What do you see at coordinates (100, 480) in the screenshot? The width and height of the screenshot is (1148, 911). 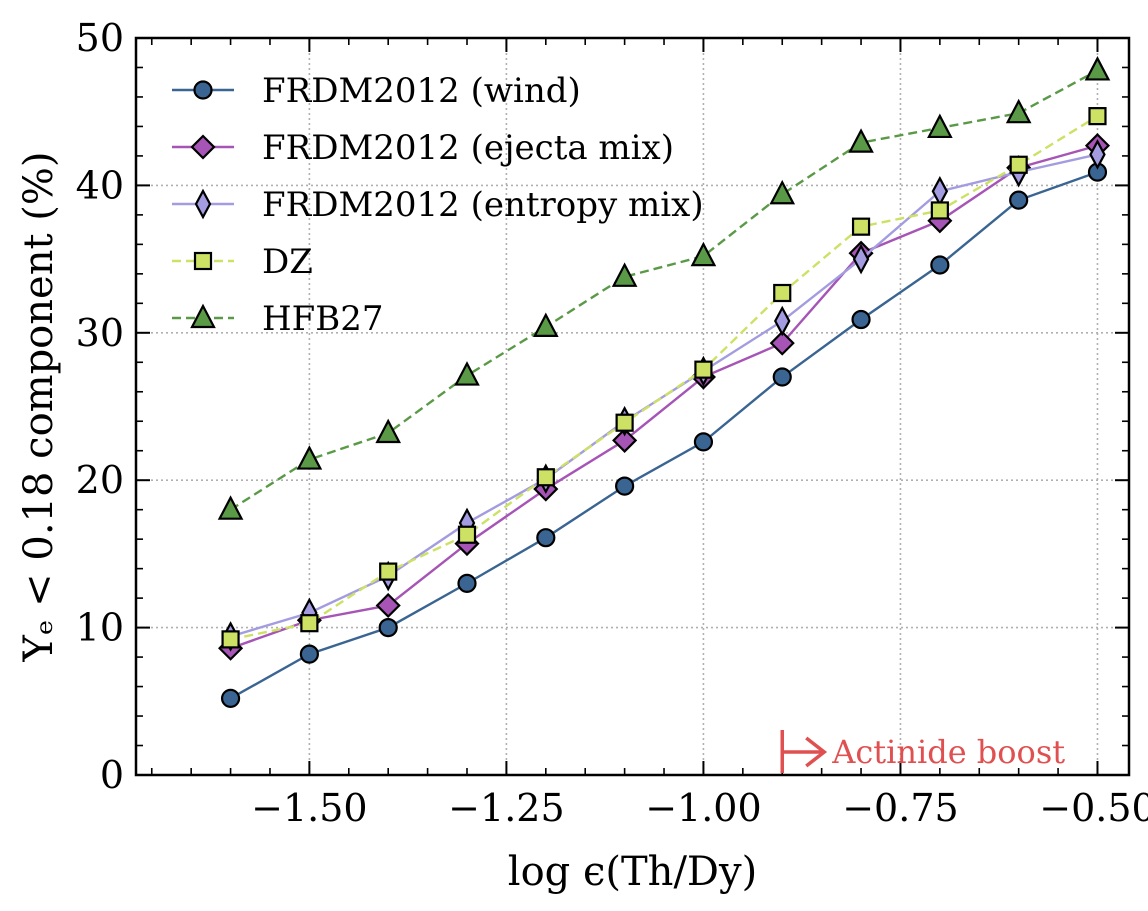 I see `y-tick-label: 20` at bounding box center [100, 480].